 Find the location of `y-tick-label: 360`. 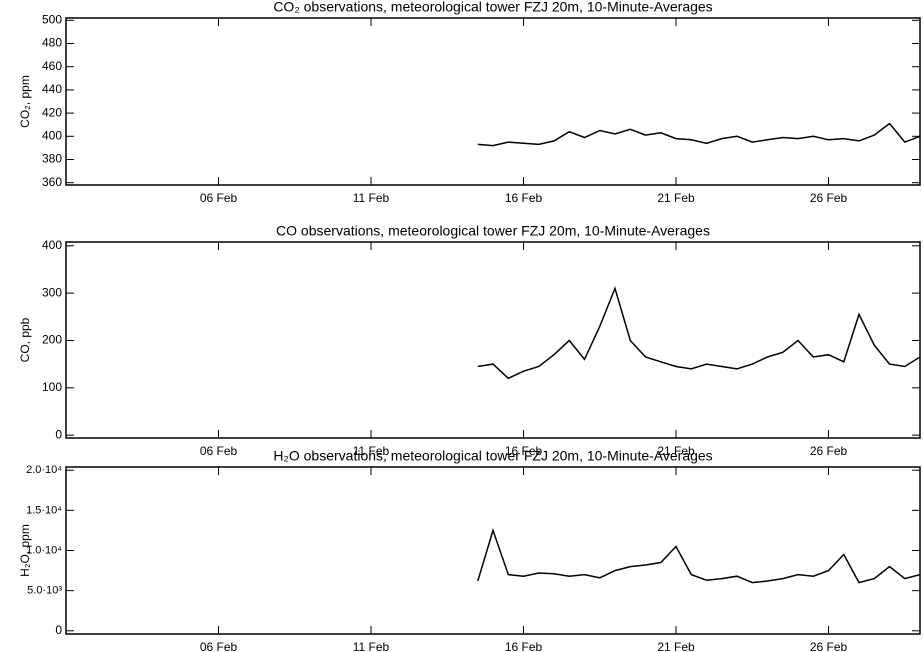

y-tick-label: 360 is located at coordinates (52, 182).